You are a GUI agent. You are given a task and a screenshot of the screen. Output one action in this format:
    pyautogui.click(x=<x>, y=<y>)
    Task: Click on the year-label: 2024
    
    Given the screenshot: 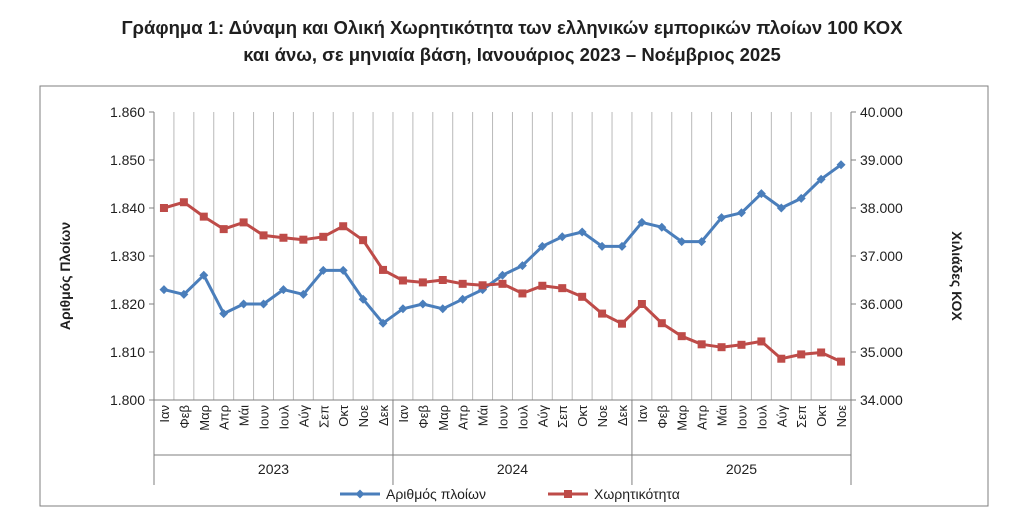 What is the action you would take?
    pyautogui.click(x=512, y=469)
    